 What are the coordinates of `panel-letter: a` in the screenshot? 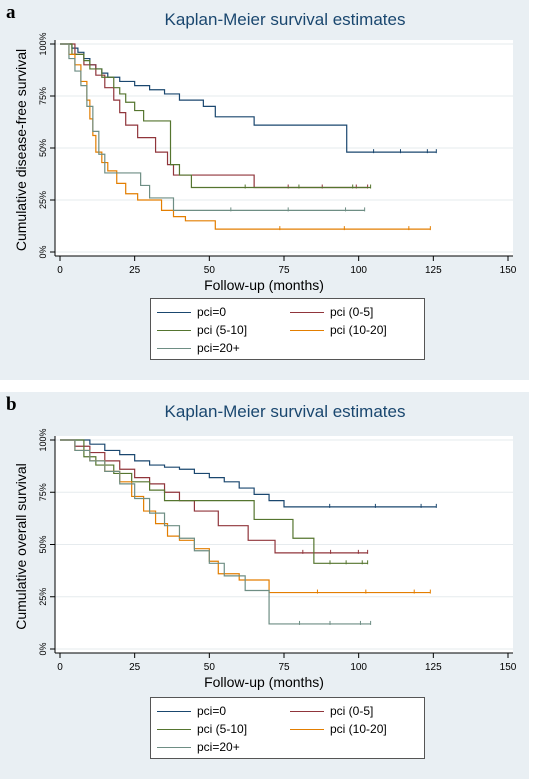 It's located at (11, 12).